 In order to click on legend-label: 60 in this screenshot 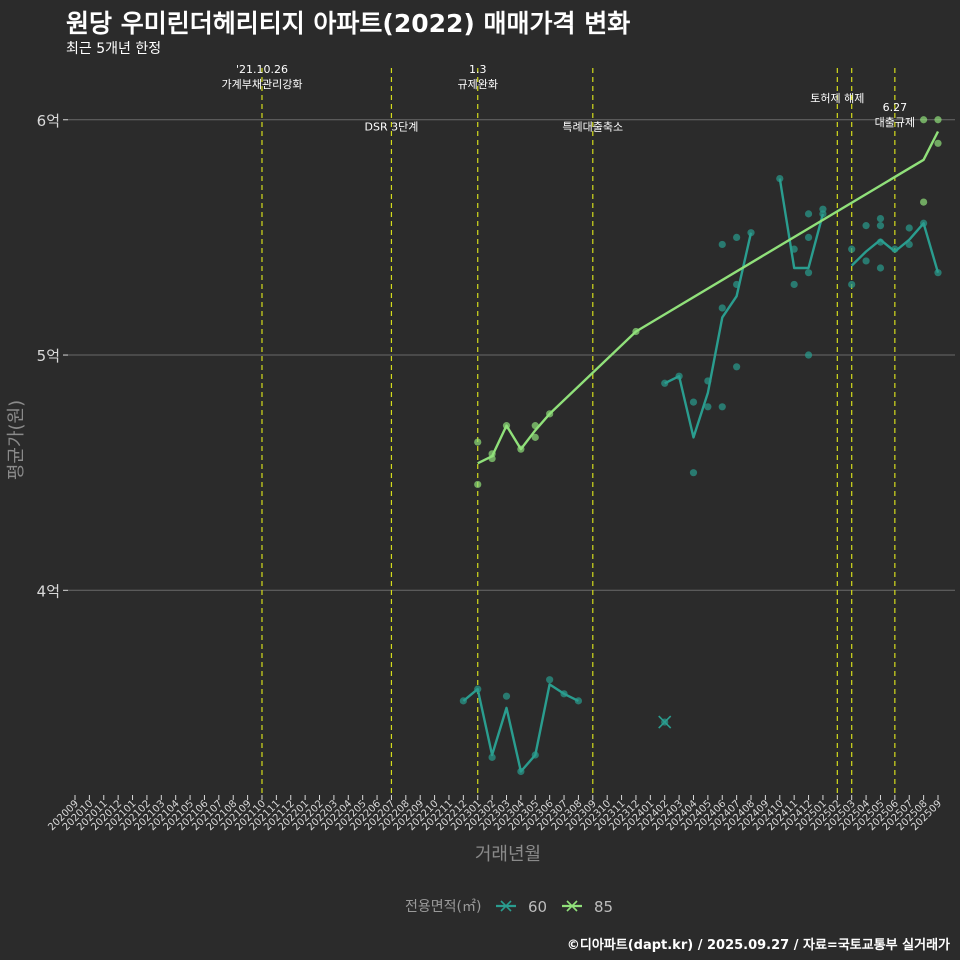, I will do `click(537, 907)`.